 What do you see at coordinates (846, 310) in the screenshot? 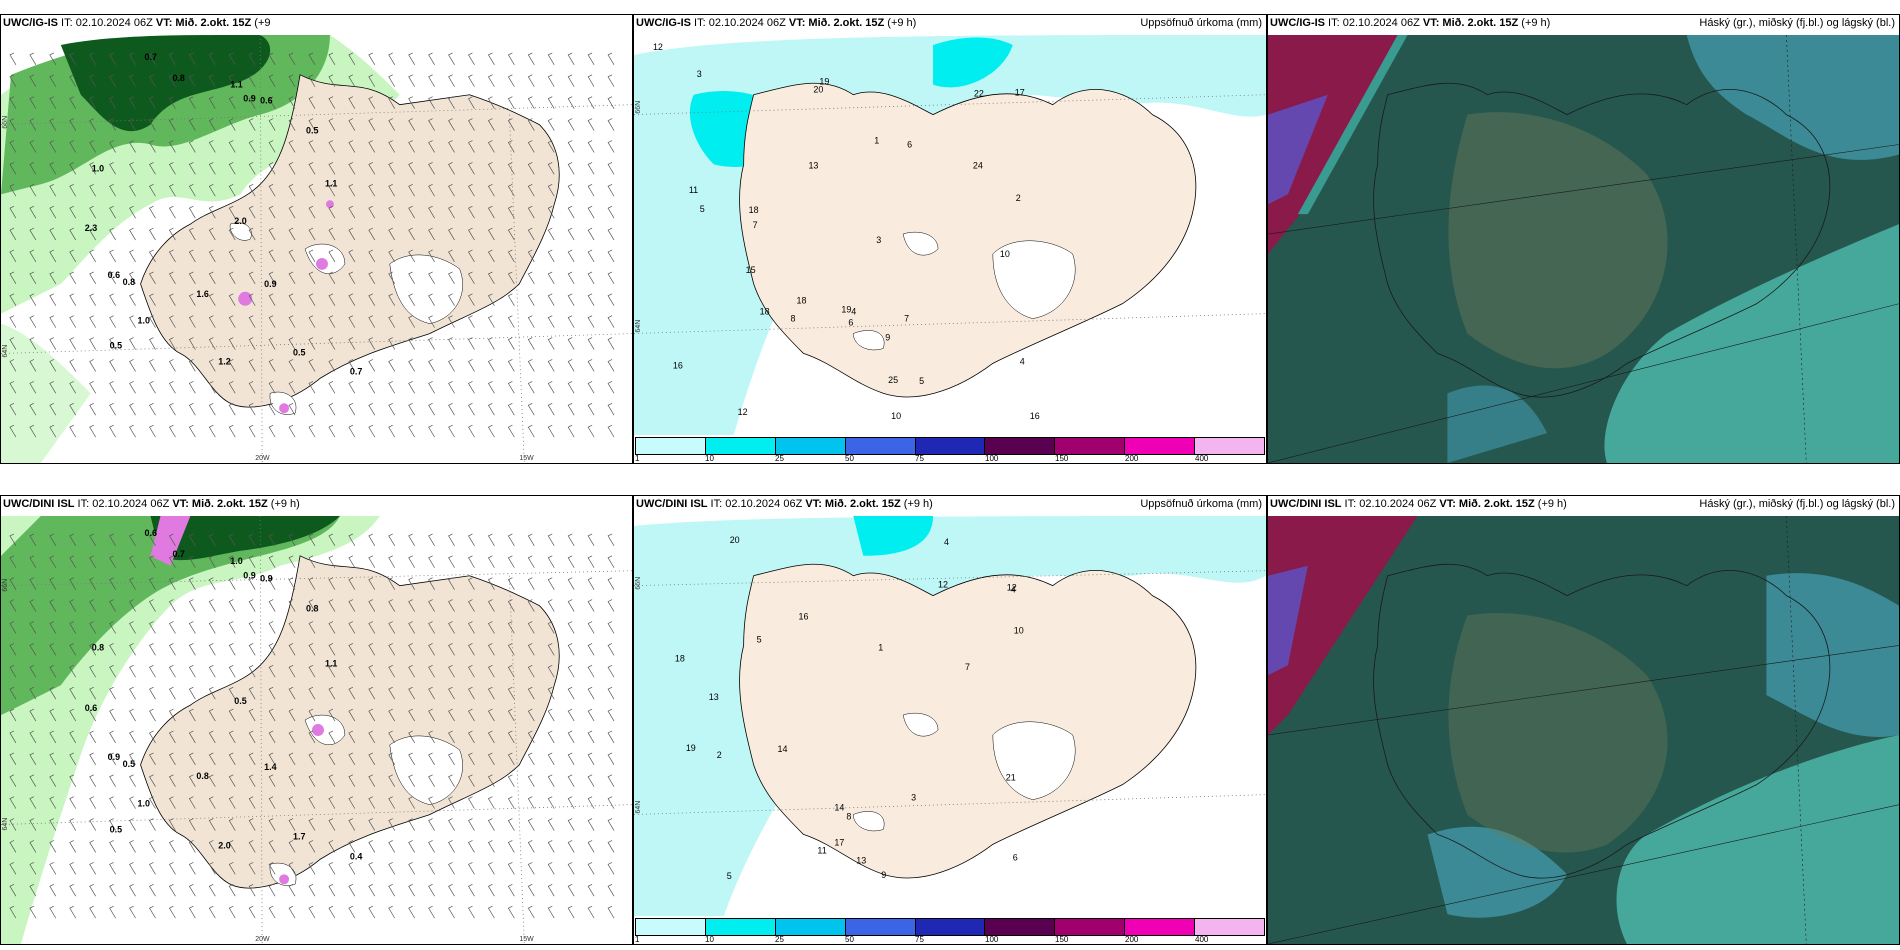
I see `value-label: 19` at bounding box center [846, 310].